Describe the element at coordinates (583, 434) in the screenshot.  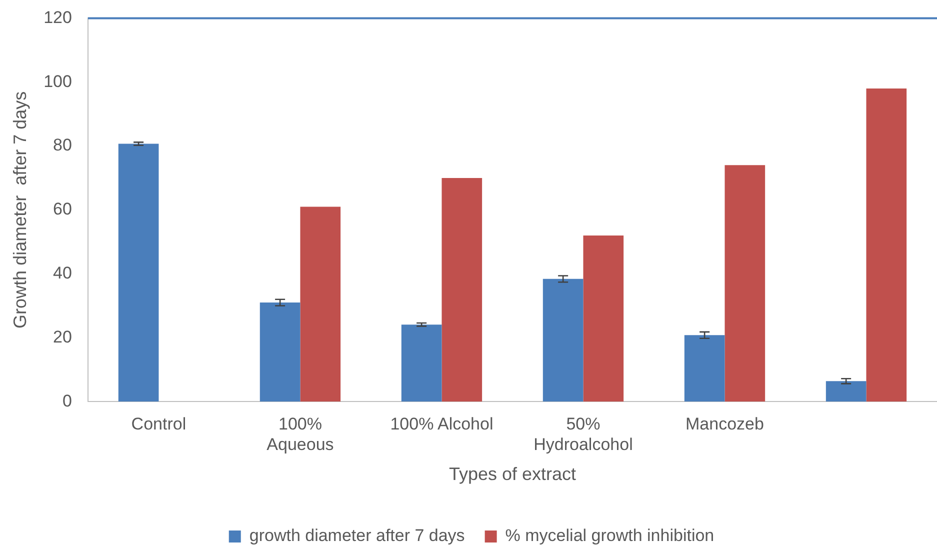
I see `x-tick-label: 50% Hydroalcohol` at that location.